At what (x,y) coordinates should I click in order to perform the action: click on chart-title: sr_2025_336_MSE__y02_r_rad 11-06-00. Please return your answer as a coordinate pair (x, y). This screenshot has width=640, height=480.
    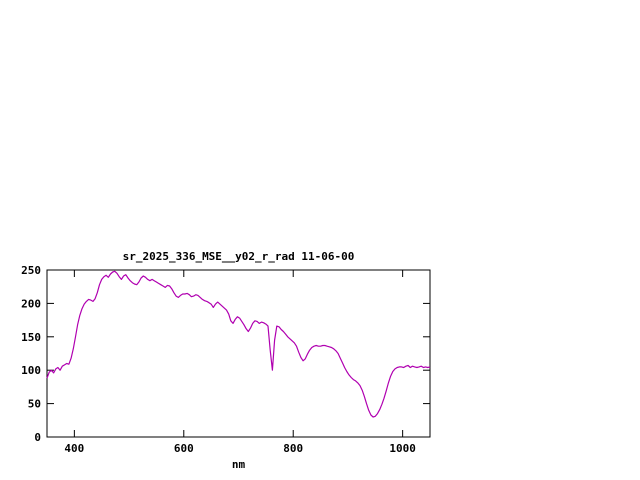
    Looking at the image, I should click on (238, 256).